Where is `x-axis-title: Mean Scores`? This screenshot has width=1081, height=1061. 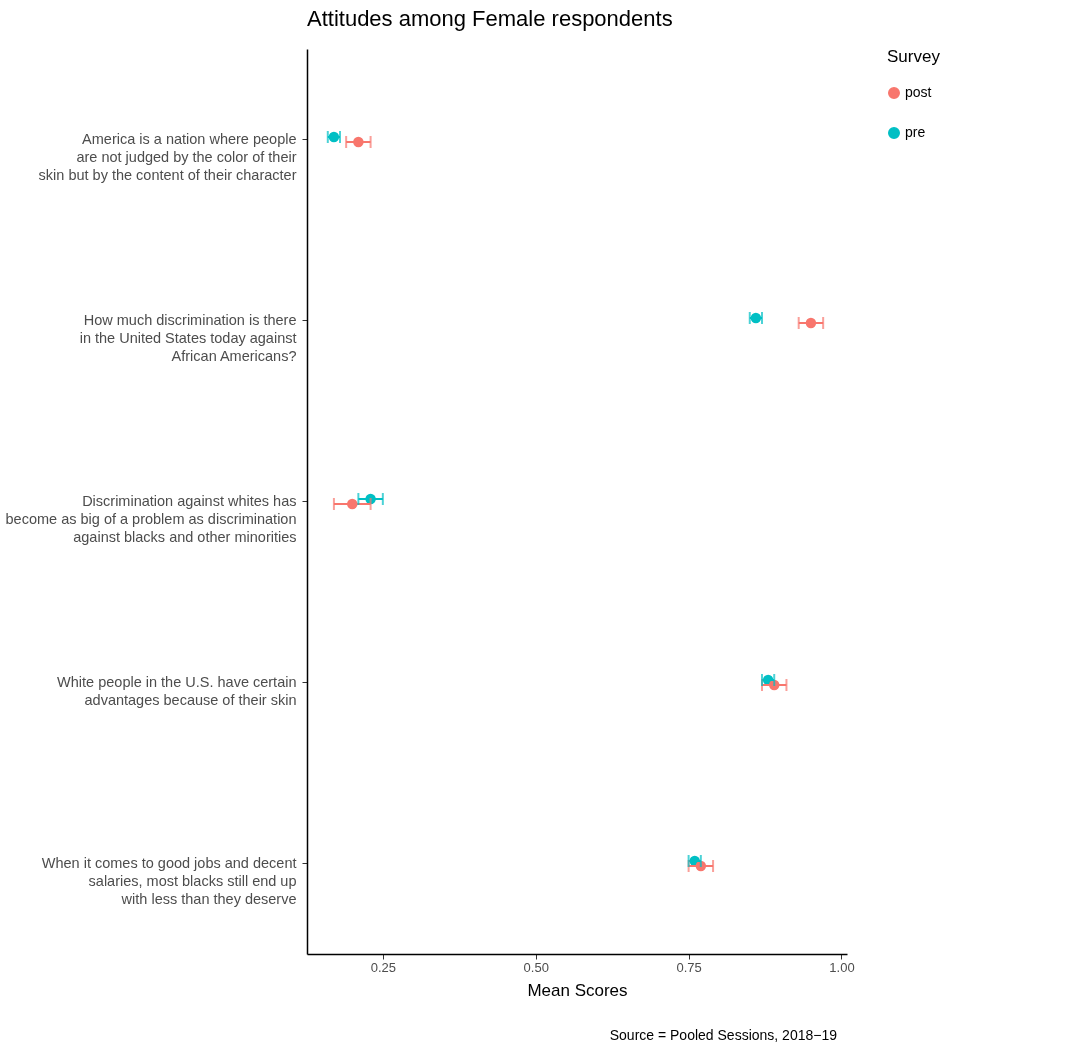 x-axis-title: Mean Scores is located at coordinates (577, 990).